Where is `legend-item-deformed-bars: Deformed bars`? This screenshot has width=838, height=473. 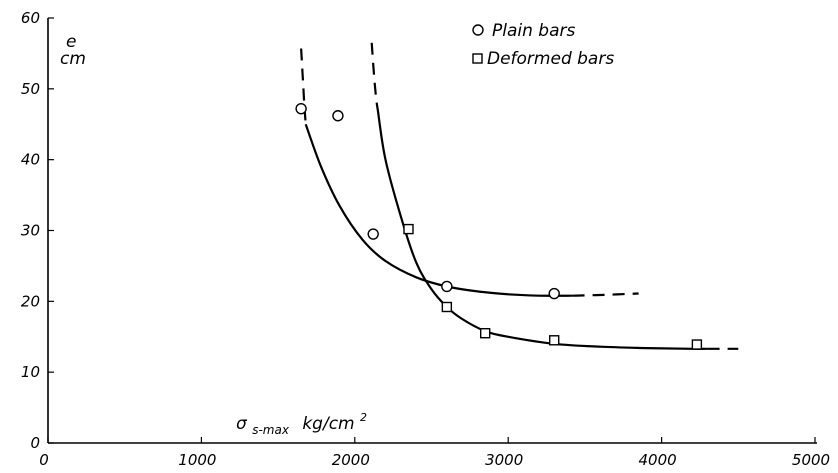 legend-item-deformed-bars: Deformed bars is located at coordinates (543, 59).